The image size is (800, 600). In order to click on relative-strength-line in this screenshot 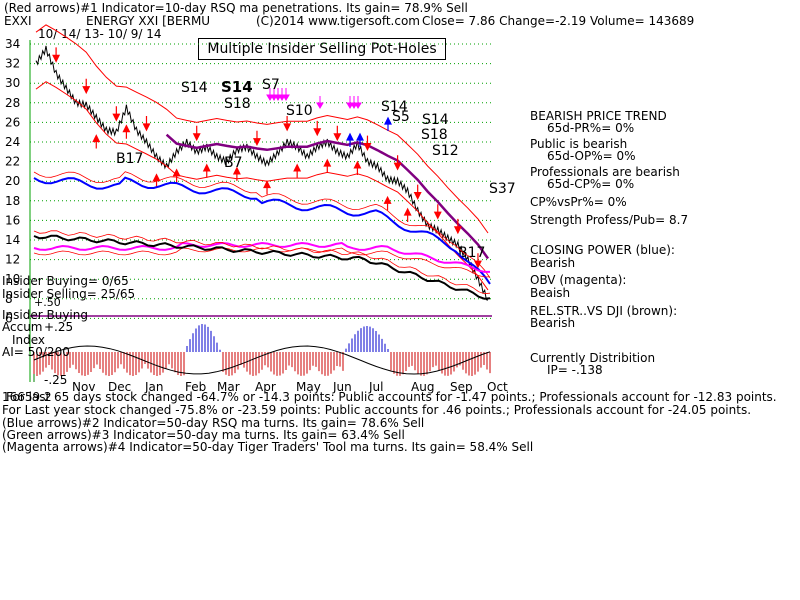, I will do `click(262, 267)`.